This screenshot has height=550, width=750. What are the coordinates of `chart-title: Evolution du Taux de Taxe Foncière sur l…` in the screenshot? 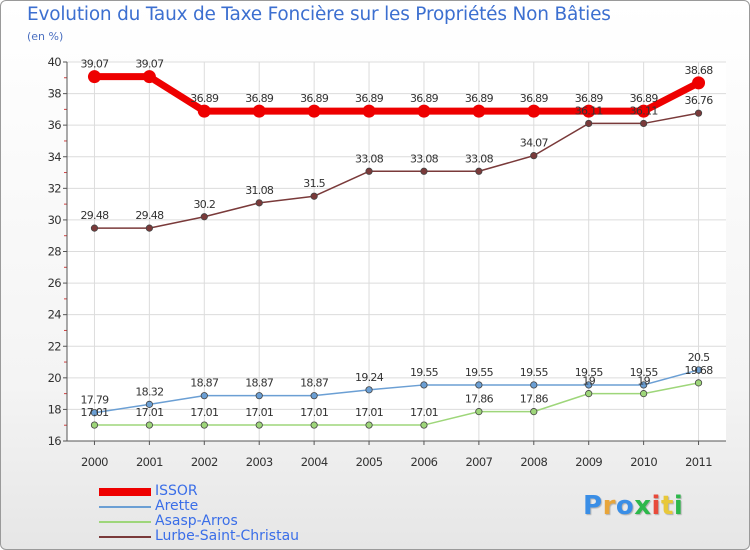 It's located at (319, 14).